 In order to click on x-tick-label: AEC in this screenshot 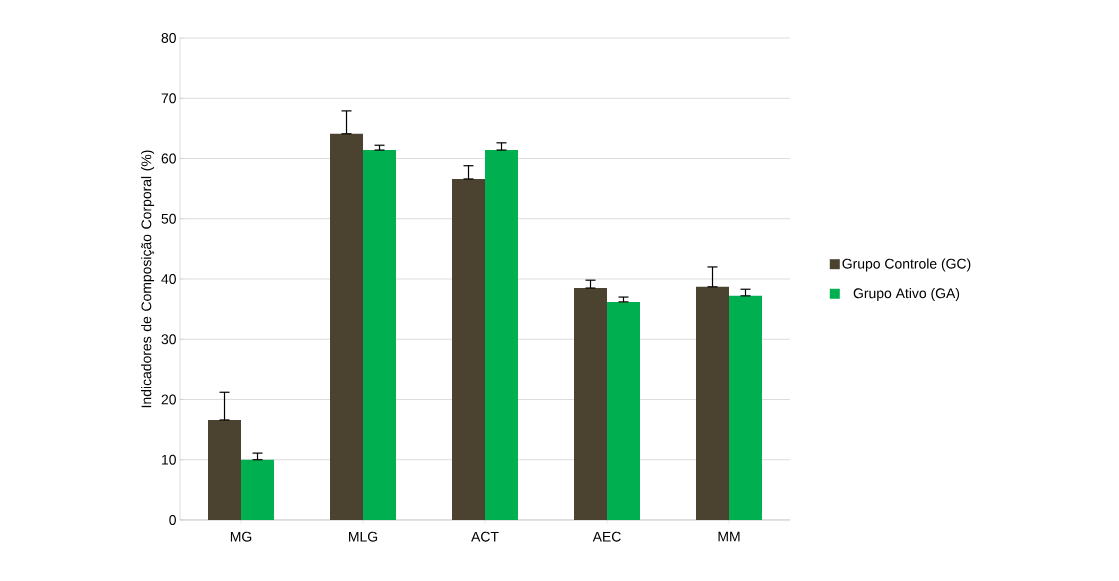, I will do `click(606, 536)`.